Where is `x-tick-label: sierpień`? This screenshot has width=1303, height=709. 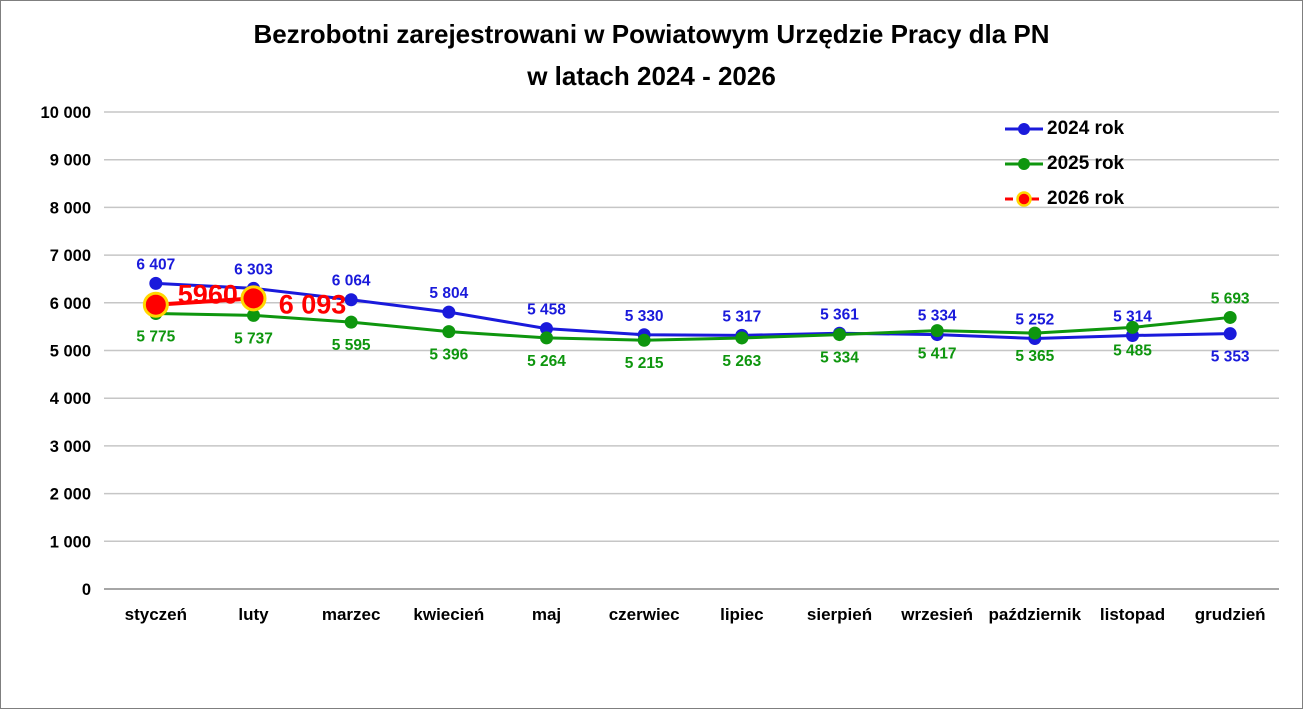 x-tick-label: sierpień is located at coordinates (839, 614).